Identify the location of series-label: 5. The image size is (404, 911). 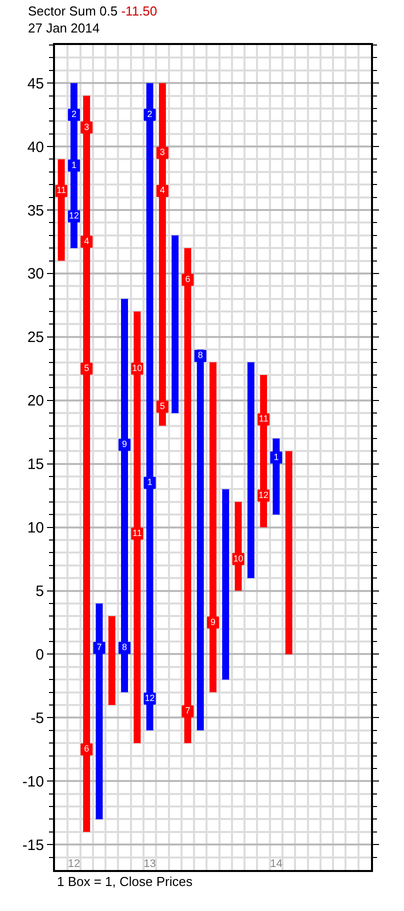
(87, 367).